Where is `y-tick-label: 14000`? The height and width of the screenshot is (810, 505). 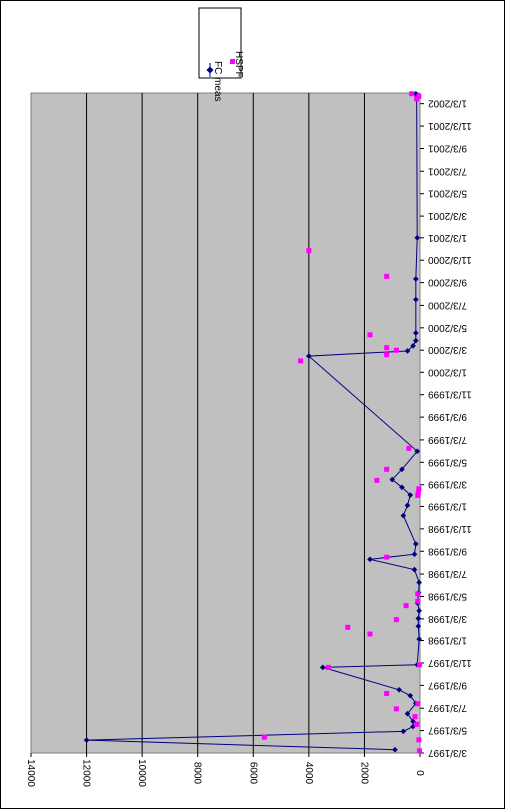 y-tick-label: 14000 is located at coordinates (30, 773).